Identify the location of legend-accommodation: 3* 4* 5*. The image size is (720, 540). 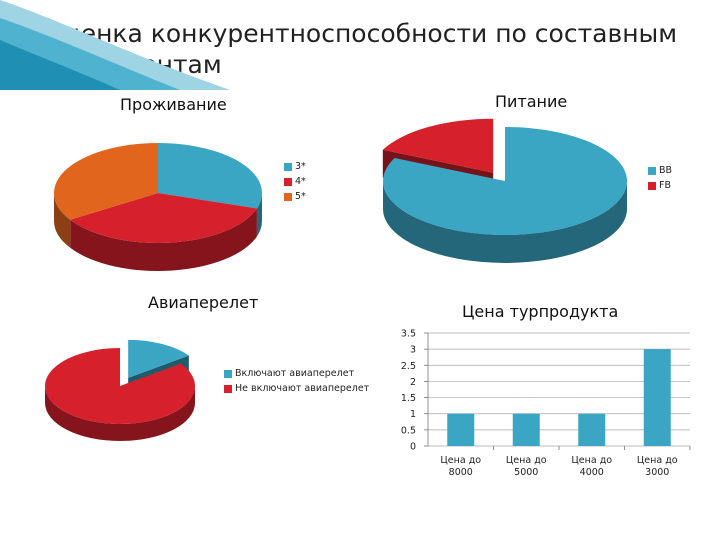
(295, 181).